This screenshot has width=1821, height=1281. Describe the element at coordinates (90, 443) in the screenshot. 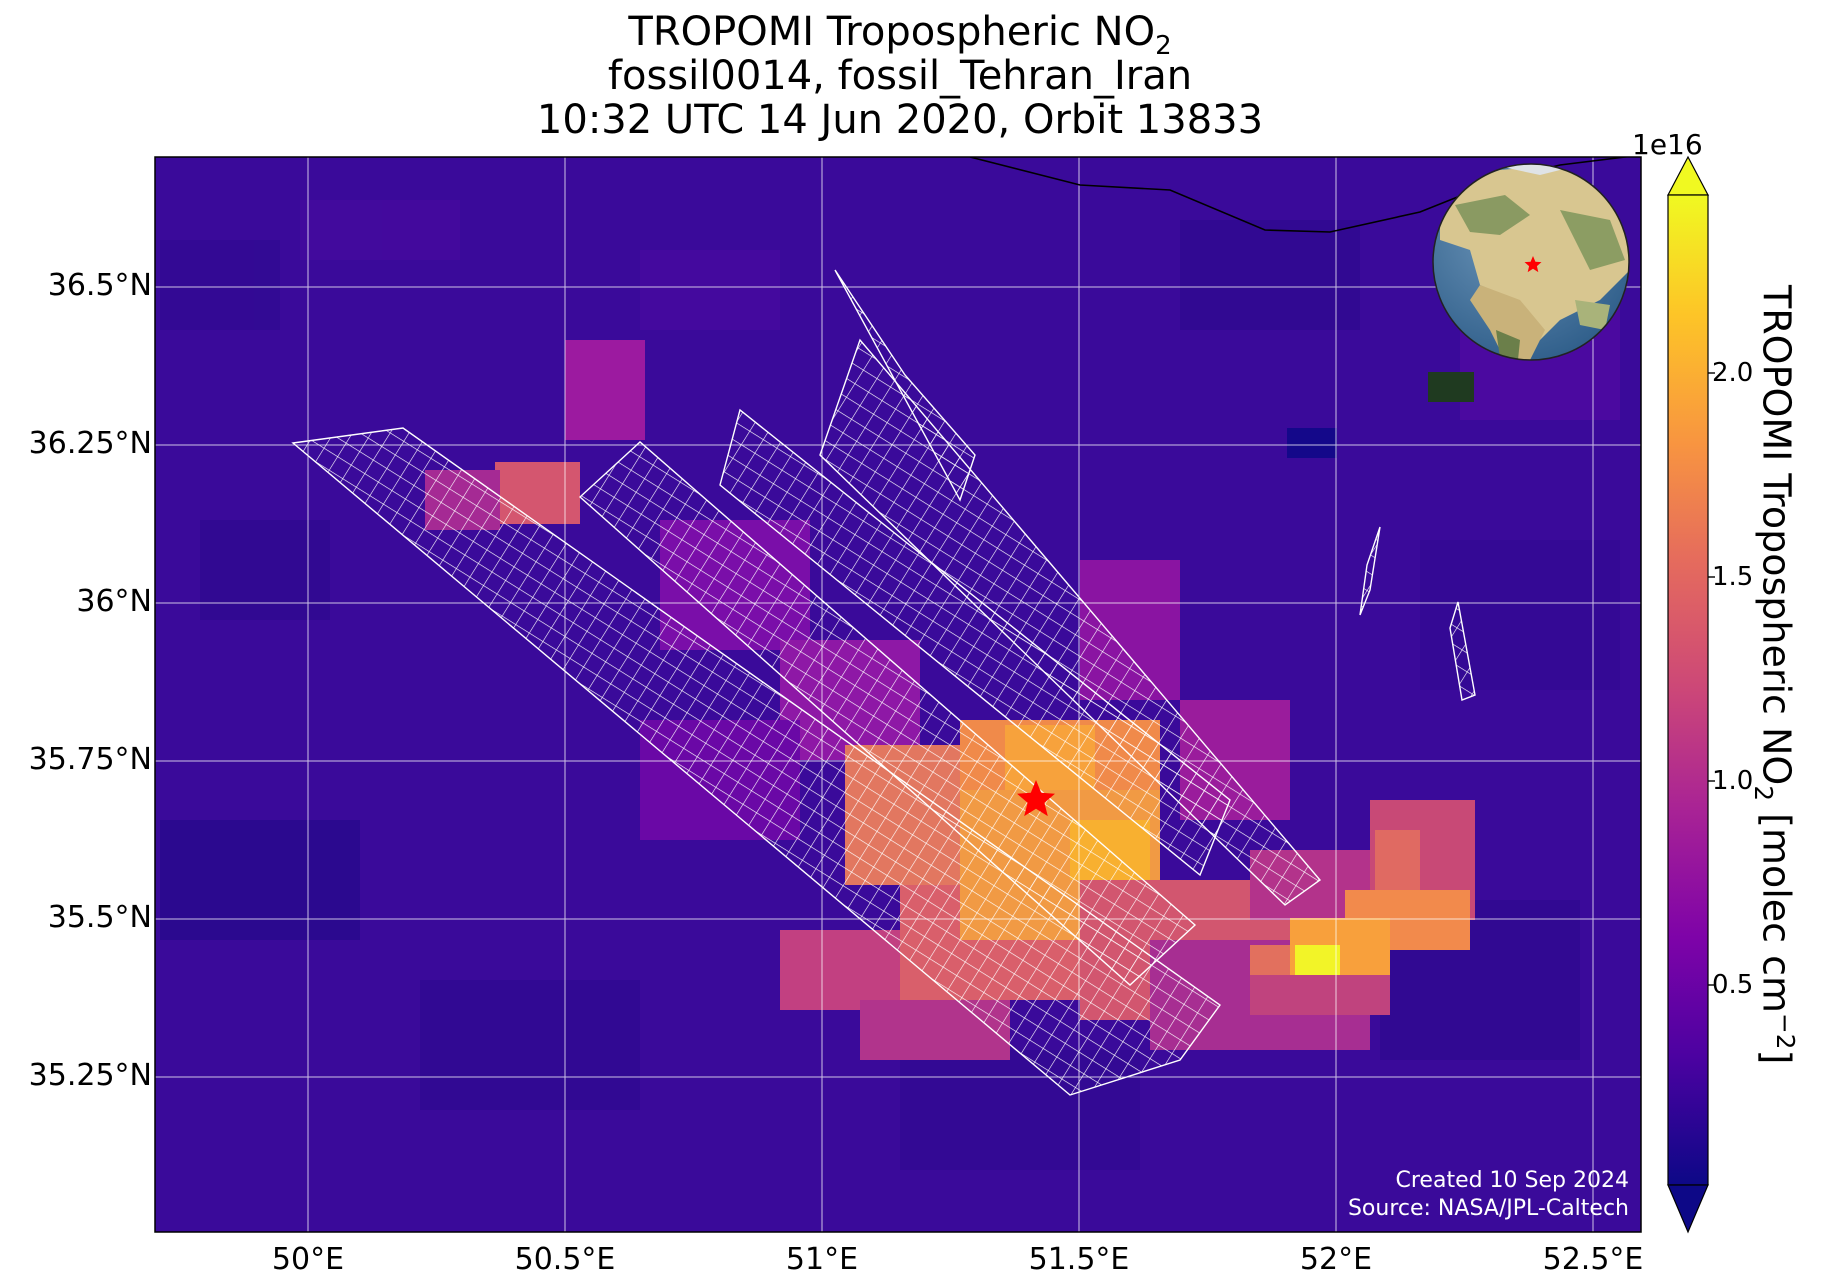

I see `lat-tick-label: 36.25°N` at that location.